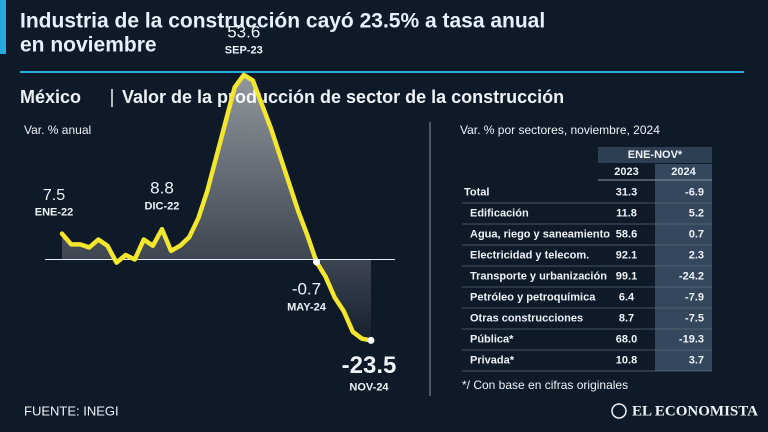  Describe the element at coordinates (696, 255) in the screenshot. I see `cell: 2.3` at that location.